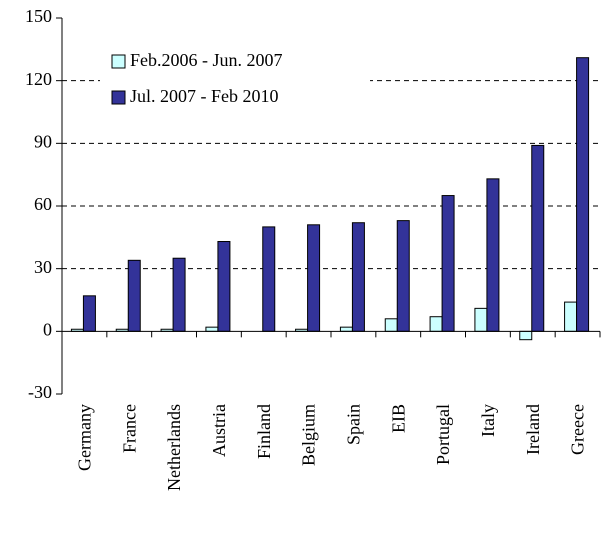  Describe the element at coordinates (38, 79) in the screenshot. I see `y-tick-label: 120` at that location.